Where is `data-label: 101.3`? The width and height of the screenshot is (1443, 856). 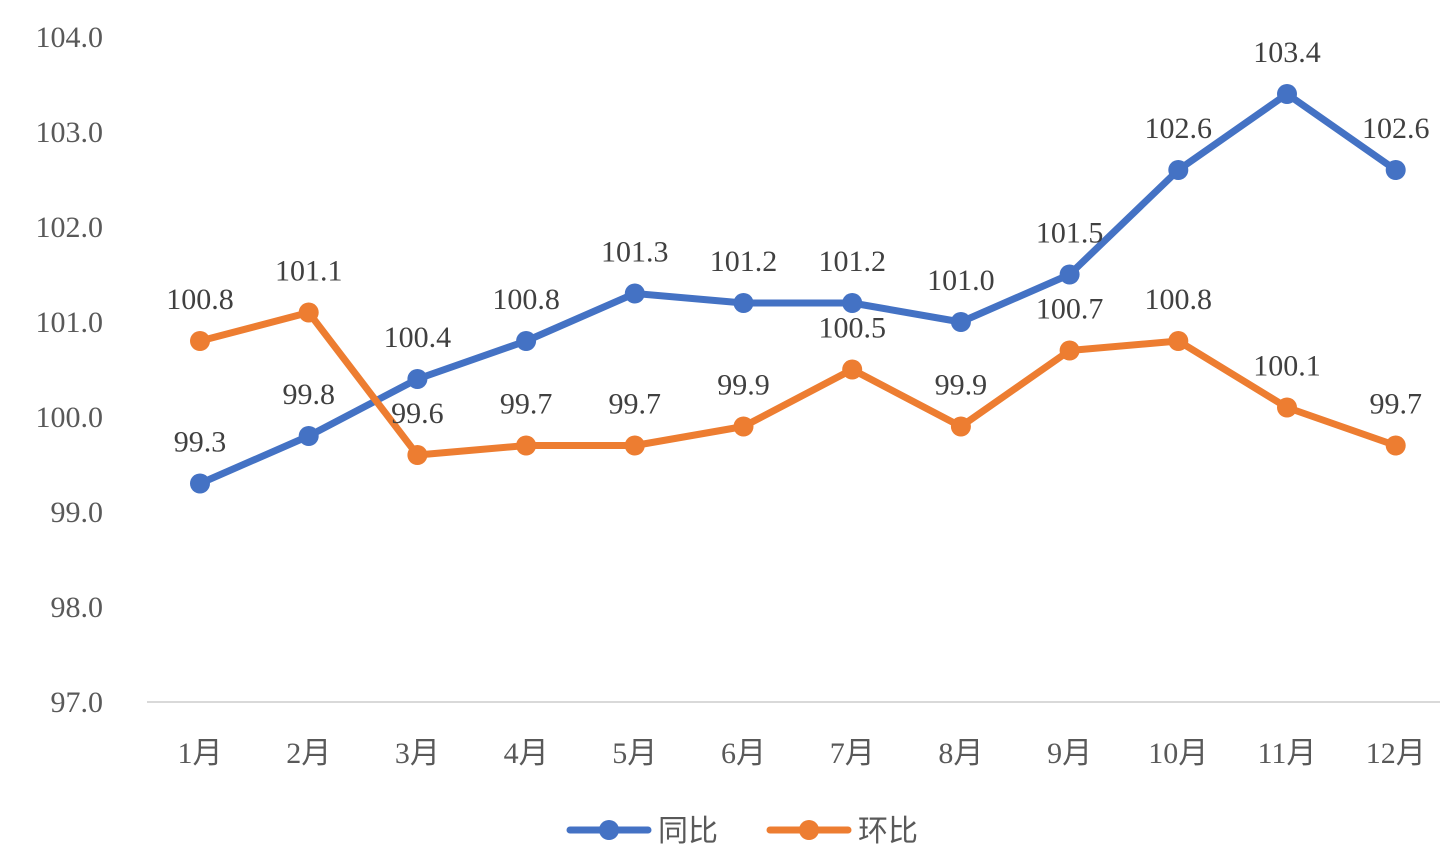
data-label: 101.3 is located at coordinates (635, 252).